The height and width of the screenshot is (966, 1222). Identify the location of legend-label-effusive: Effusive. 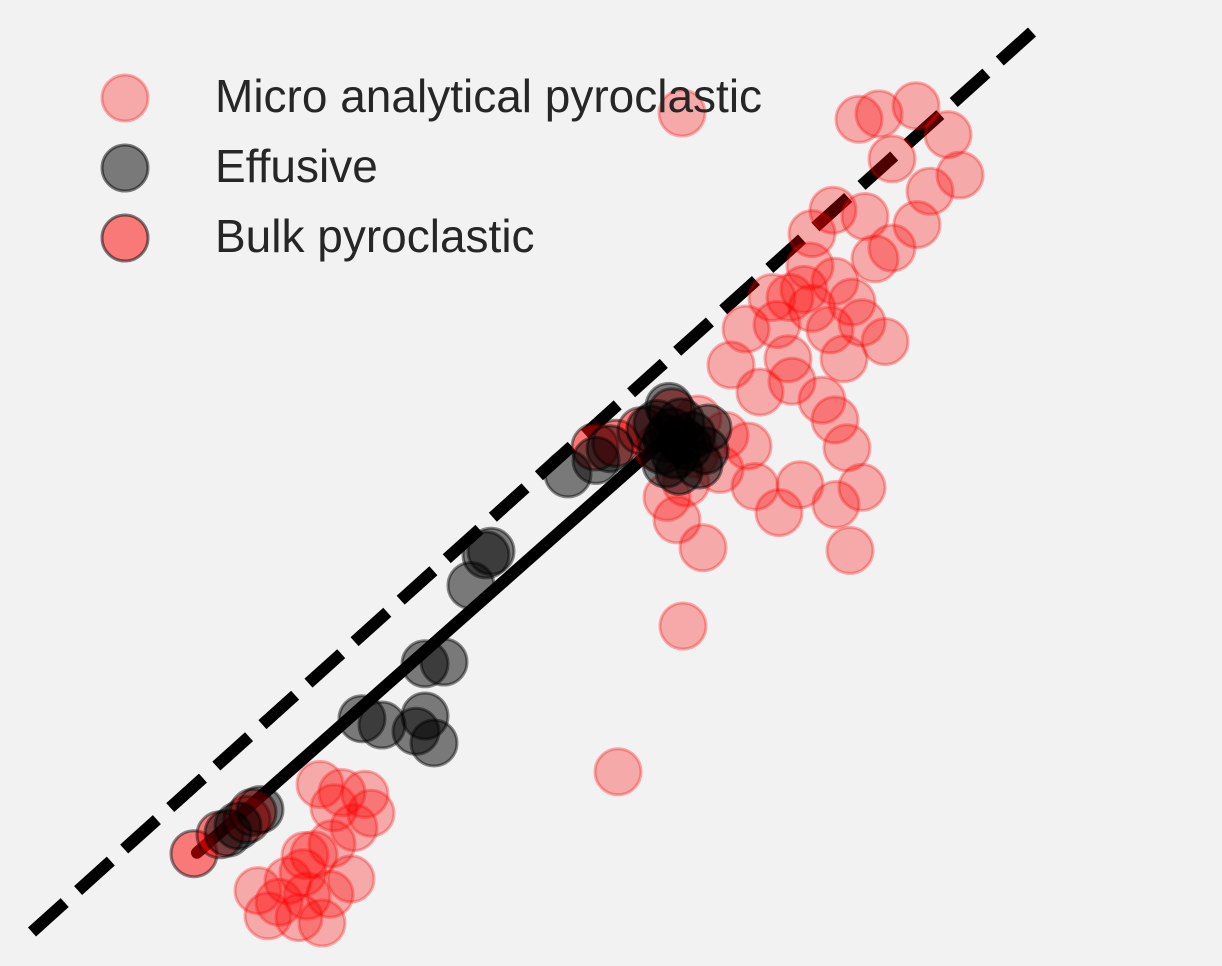
(296, 166).